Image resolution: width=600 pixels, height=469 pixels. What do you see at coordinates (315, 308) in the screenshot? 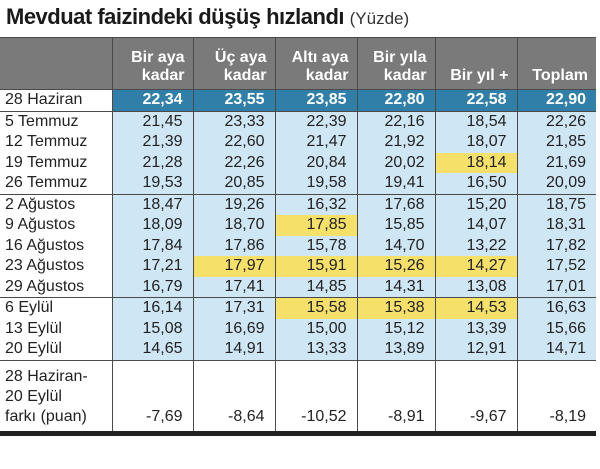
I see `rate-cell: 15,58` at bounding box center [315, 308].